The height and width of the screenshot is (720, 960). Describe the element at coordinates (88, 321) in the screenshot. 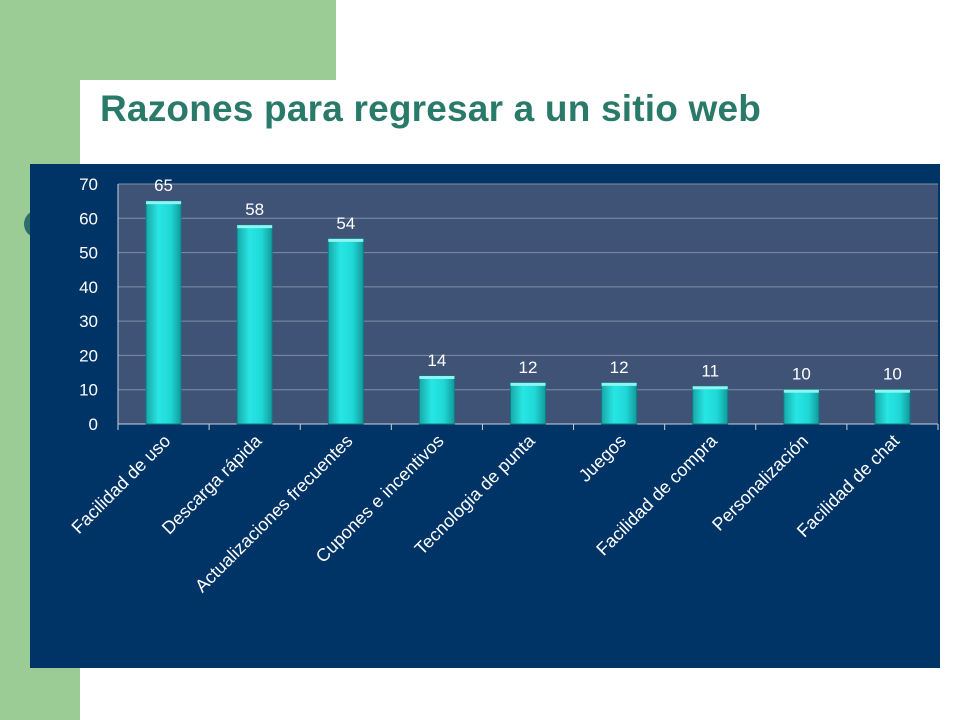

I see `y-tick-label: 30` at that location.